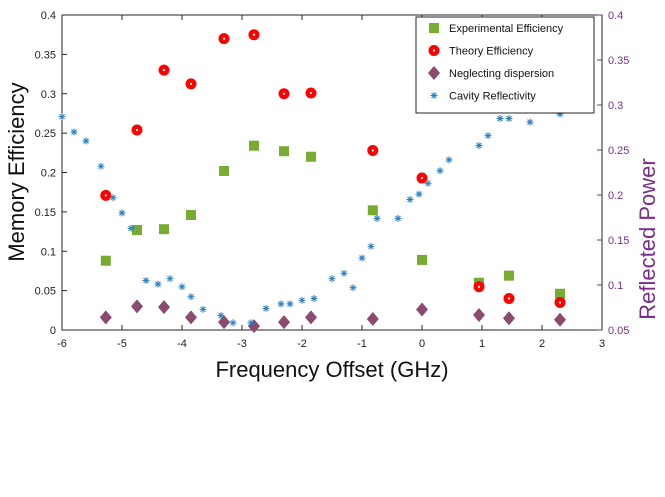 This screenshot has width=665, height=497. Describe the element at coordinates (45, 134) in the screenshot. I see `y-tick-label: 0.25` at that location.